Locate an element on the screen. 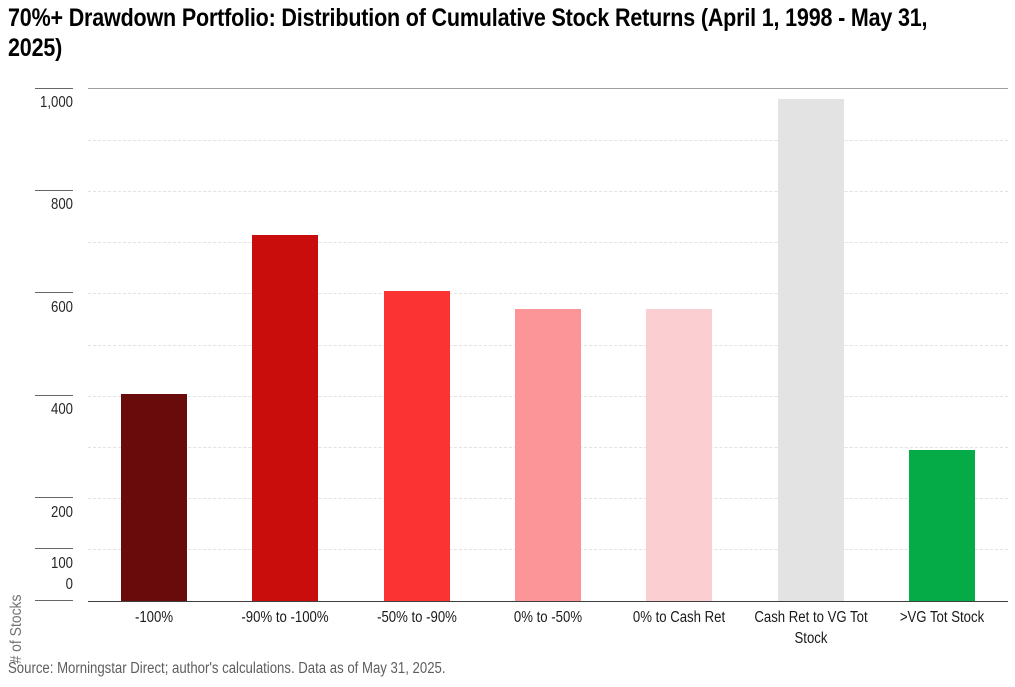 The height and width of the screenshot is (687, 1015). x-category-label-3: -50% to -90% is located at coordinates (416, 617).